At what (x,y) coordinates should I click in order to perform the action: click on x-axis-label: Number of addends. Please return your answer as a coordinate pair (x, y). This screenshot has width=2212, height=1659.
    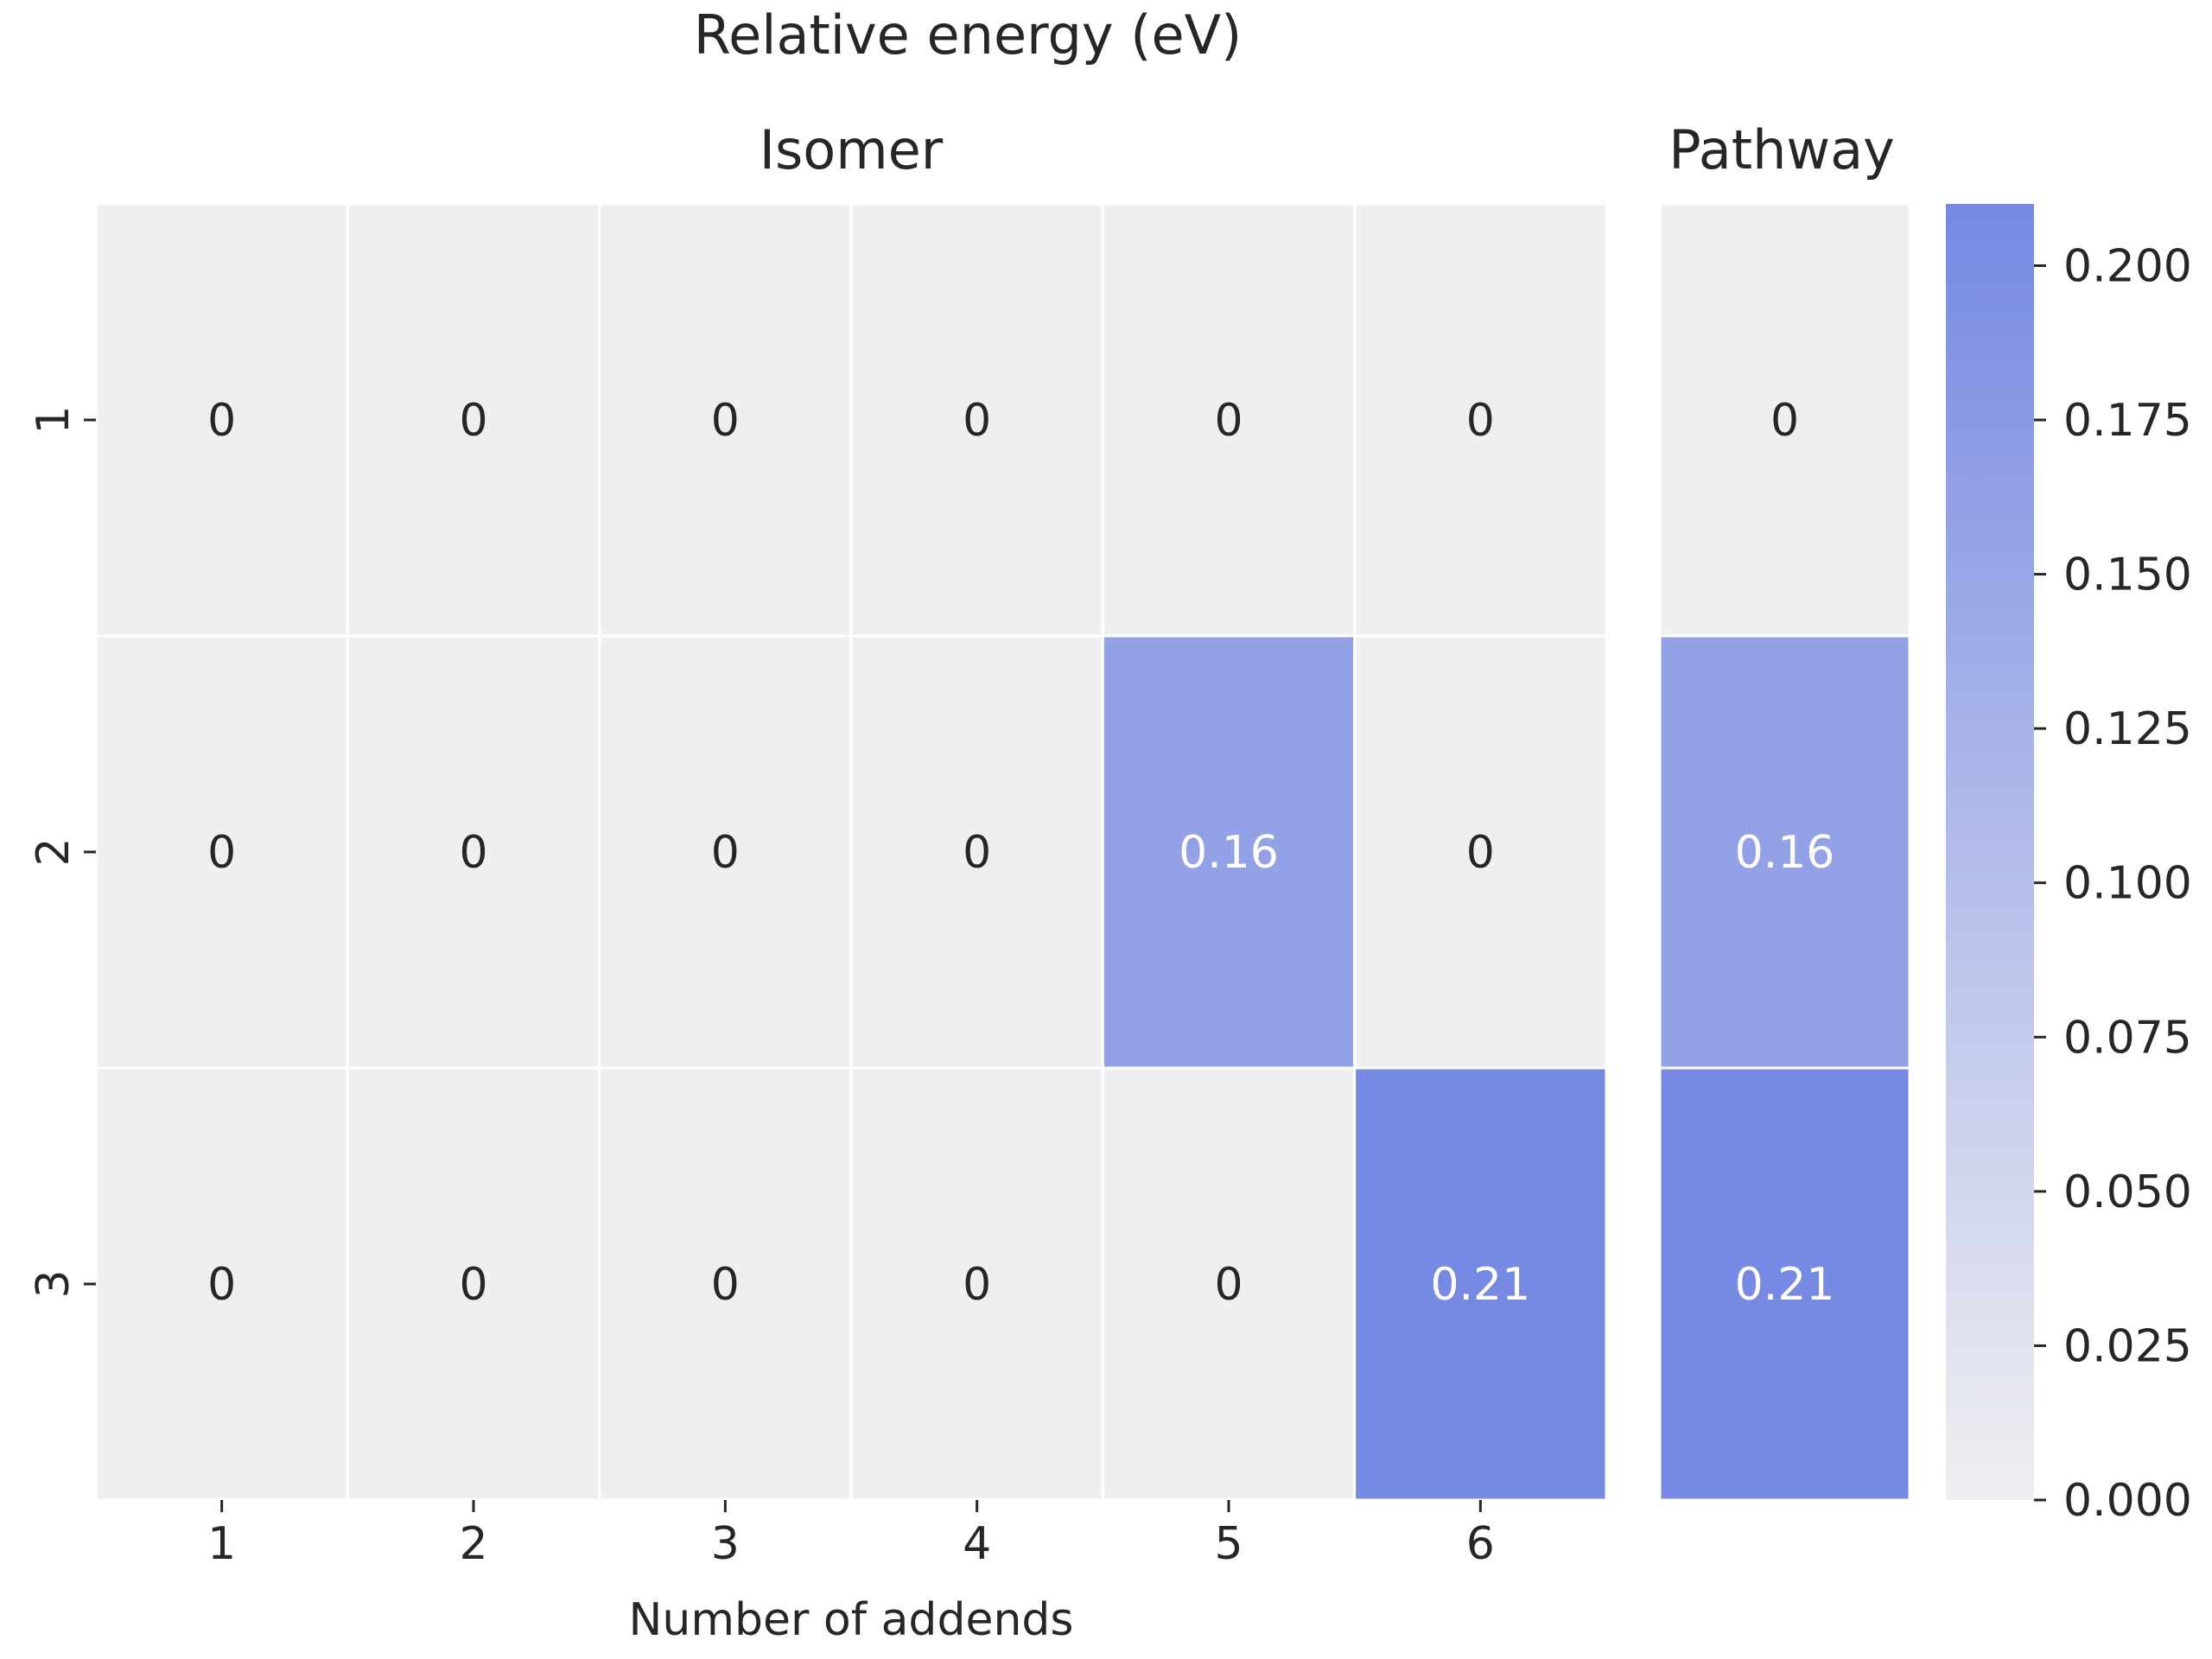
    Looking at the image, I should click on (851, 1620).